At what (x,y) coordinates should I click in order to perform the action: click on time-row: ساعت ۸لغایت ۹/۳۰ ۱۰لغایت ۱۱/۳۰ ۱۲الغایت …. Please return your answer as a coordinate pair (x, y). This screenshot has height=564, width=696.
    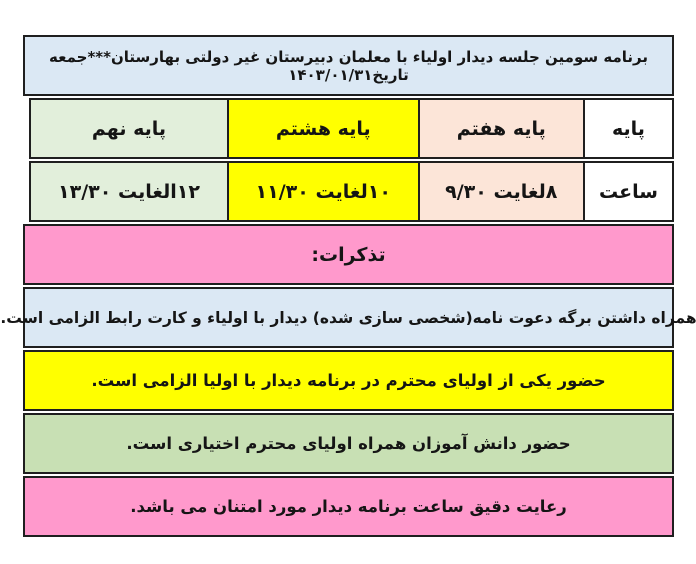
    Looking at the image, I should click on (348, 191).